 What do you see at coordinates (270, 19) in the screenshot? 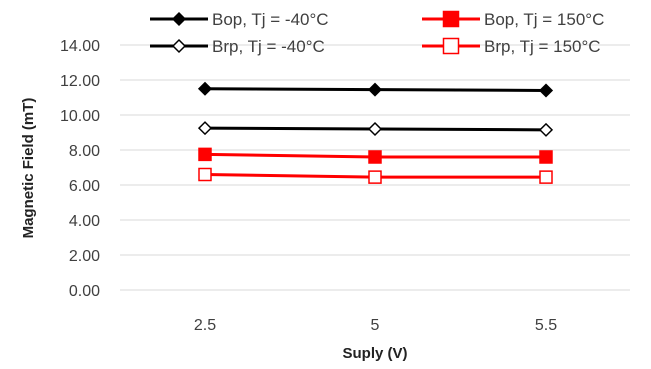
I see `legend-label: Bop, Tj = -40°C` at bounding box center [270, 19].